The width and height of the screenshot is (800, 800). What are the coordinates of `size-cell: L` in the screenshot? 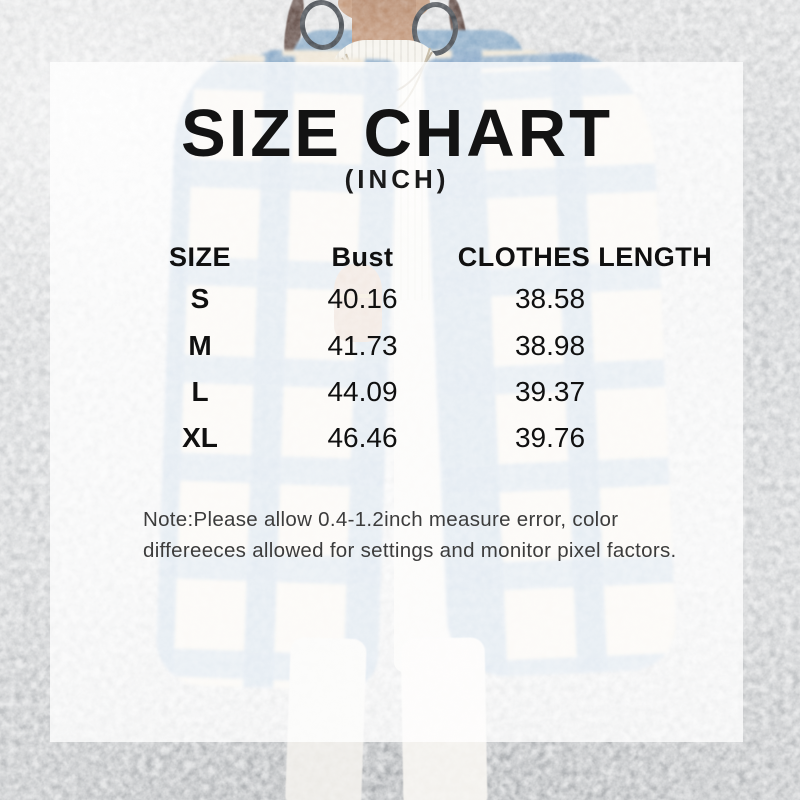 It's located at (200, 391).